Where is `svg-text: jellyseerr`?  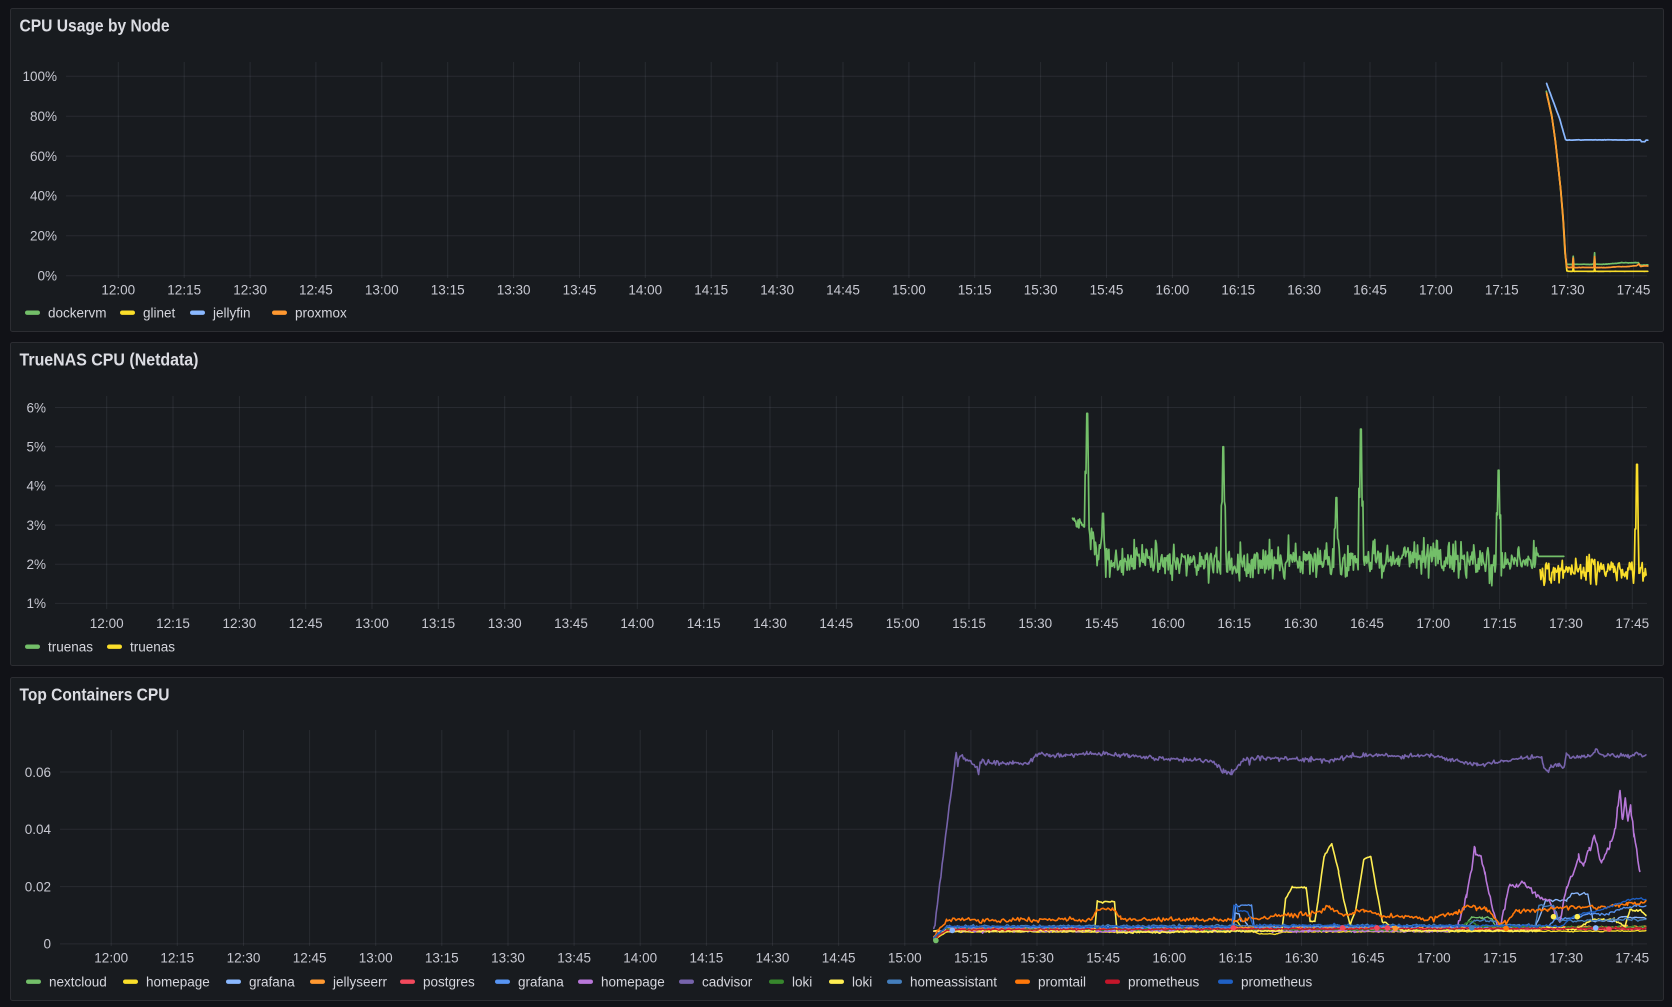
svg-text: jellyseerr is located at coordinates (360, 982).